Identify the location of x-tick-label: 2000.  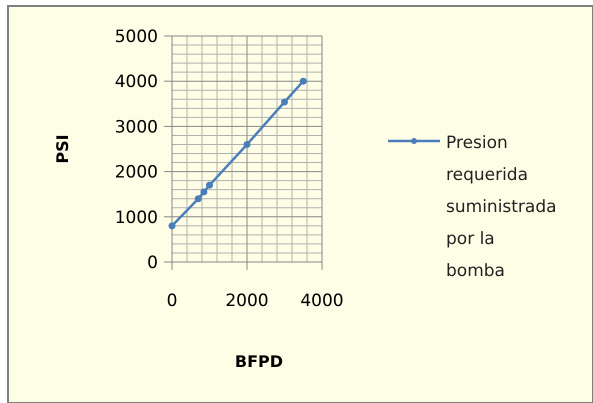
(247, 301).